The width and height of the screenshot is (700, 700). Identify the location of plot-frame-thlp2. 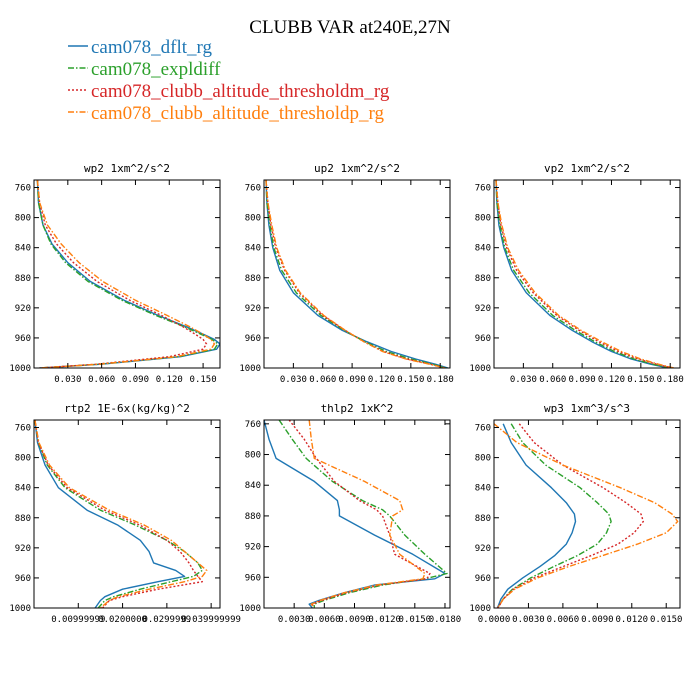
(357, 514).